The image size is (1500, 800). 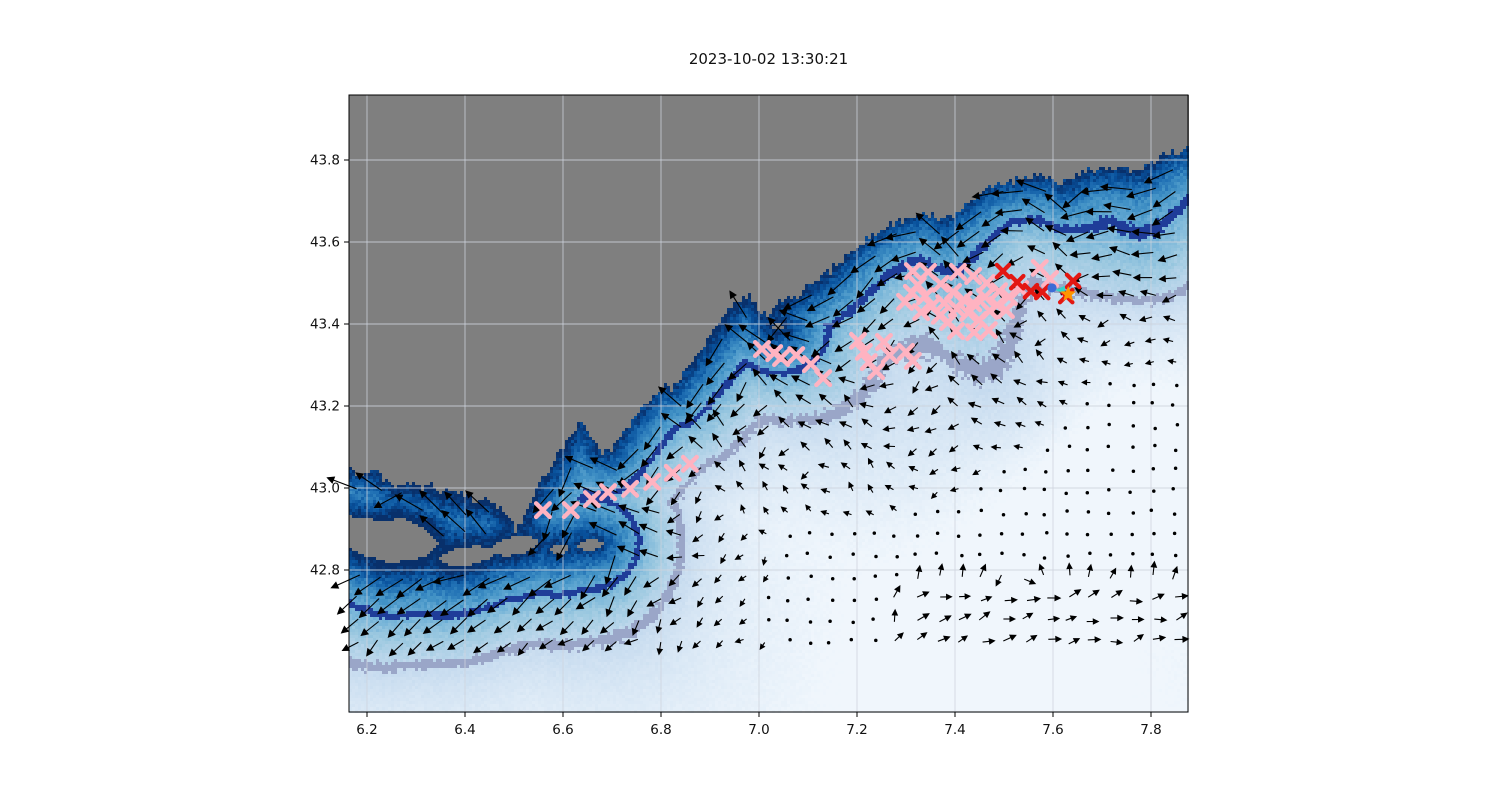 What do you see at coordinates (325, 407) in the screenshot?
I see `svg-text: 43.2` at bounding box center [325, 407].